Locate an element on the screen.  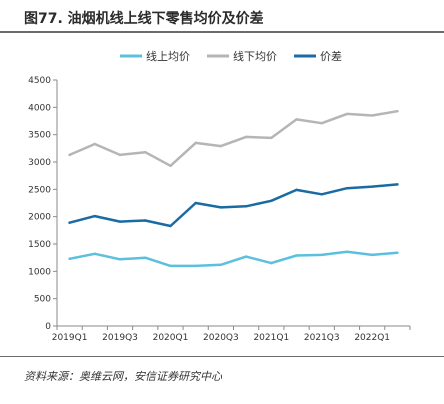
footer-divider is located at coordinates (222, 356).